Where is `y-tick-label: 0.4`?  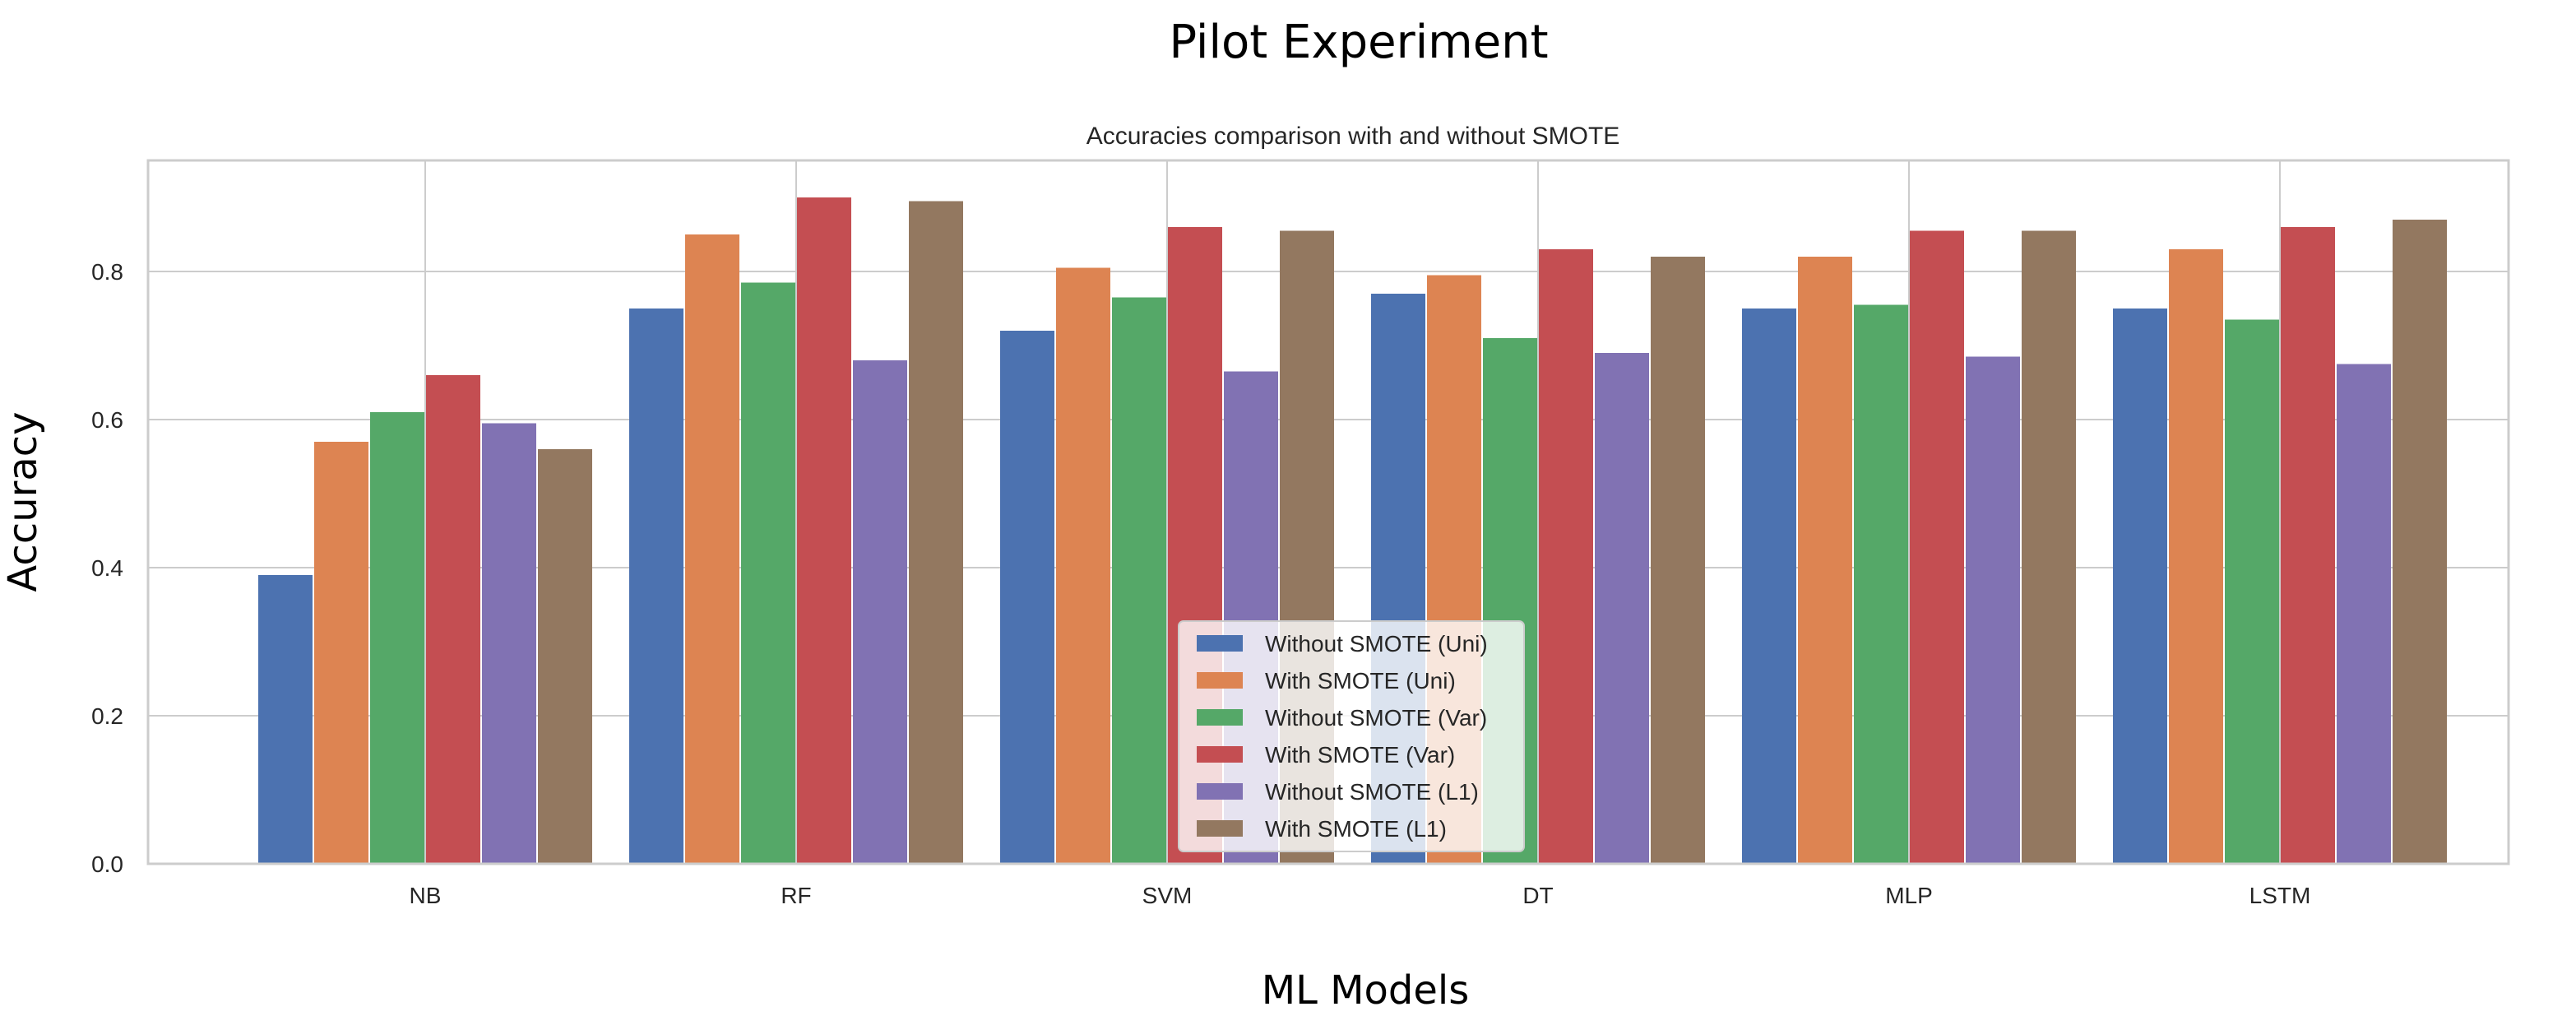 y-tick-label: 0.4 is located at coordinates (107, 568).